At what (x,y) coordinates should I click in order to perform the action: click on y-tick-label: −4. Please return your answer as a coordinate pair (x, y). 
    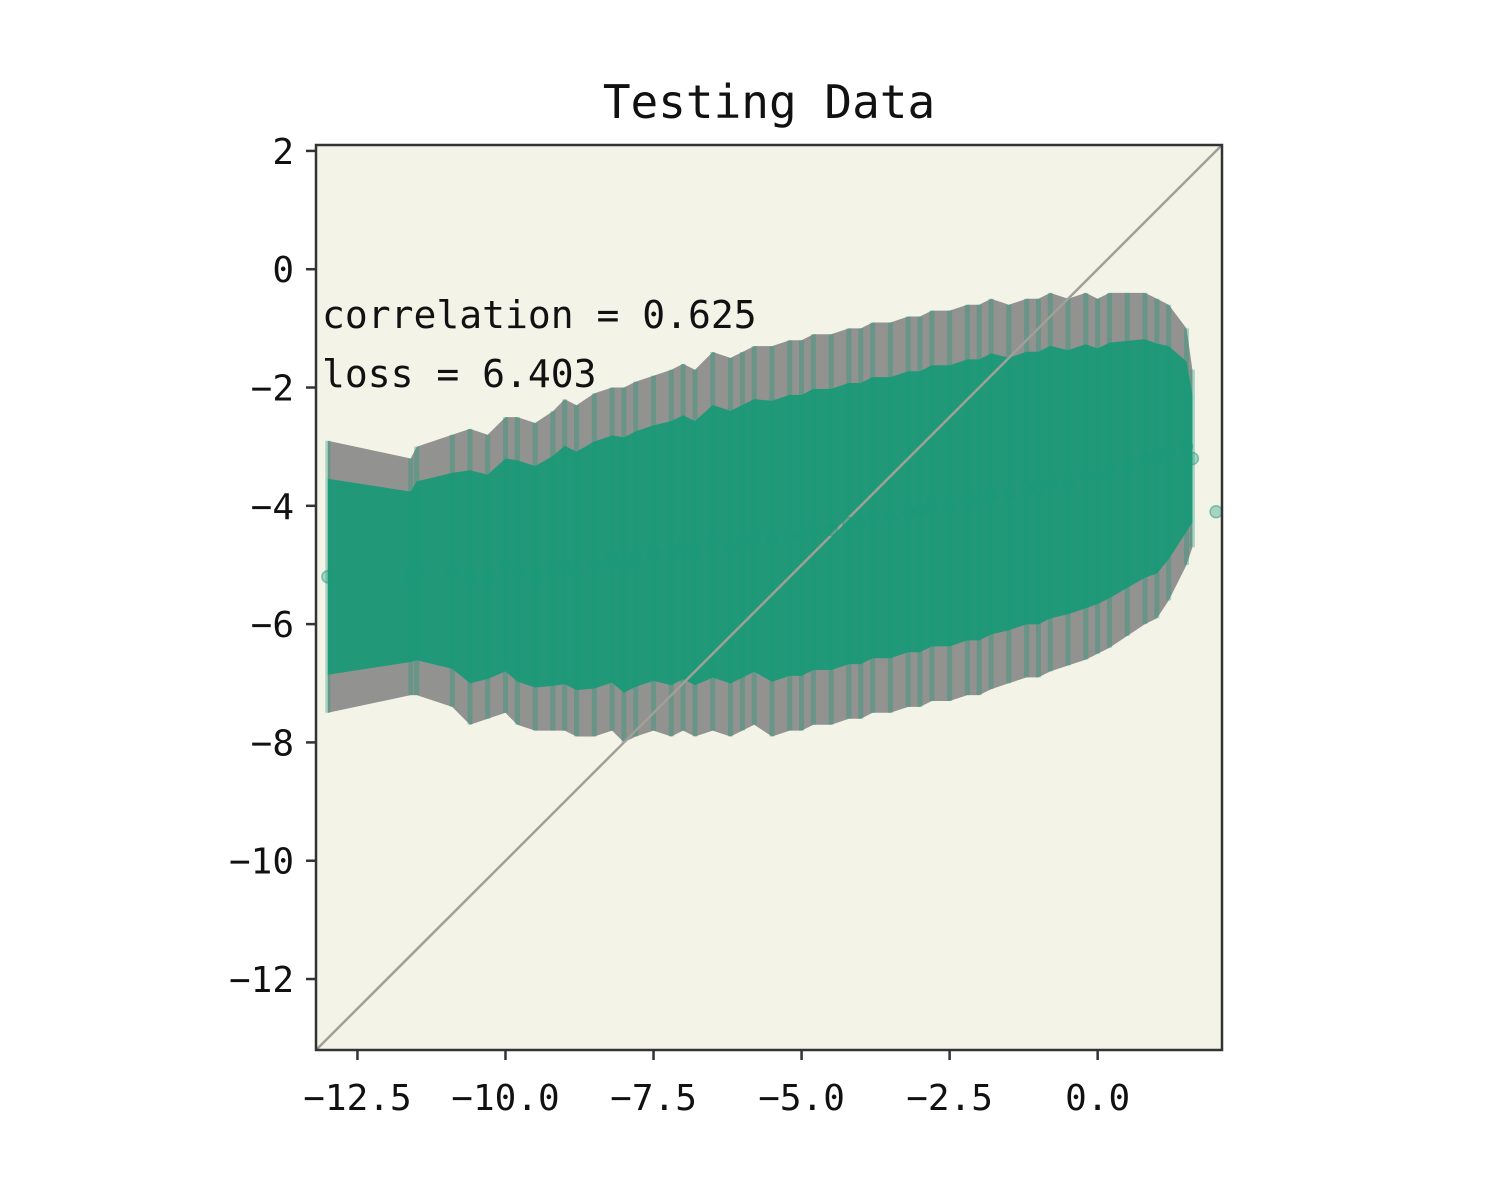
    Looking at the image, I should click on (272, 507).